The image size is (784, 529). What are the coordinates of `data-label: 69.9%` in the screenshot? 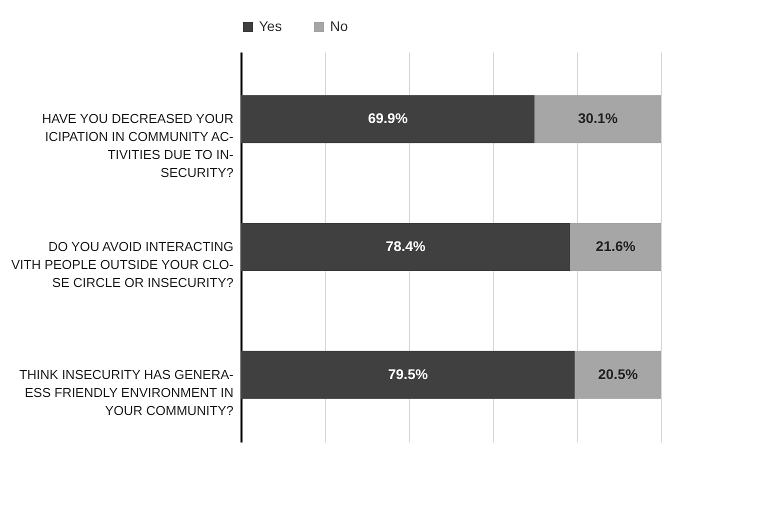 It's located at (388, 118).